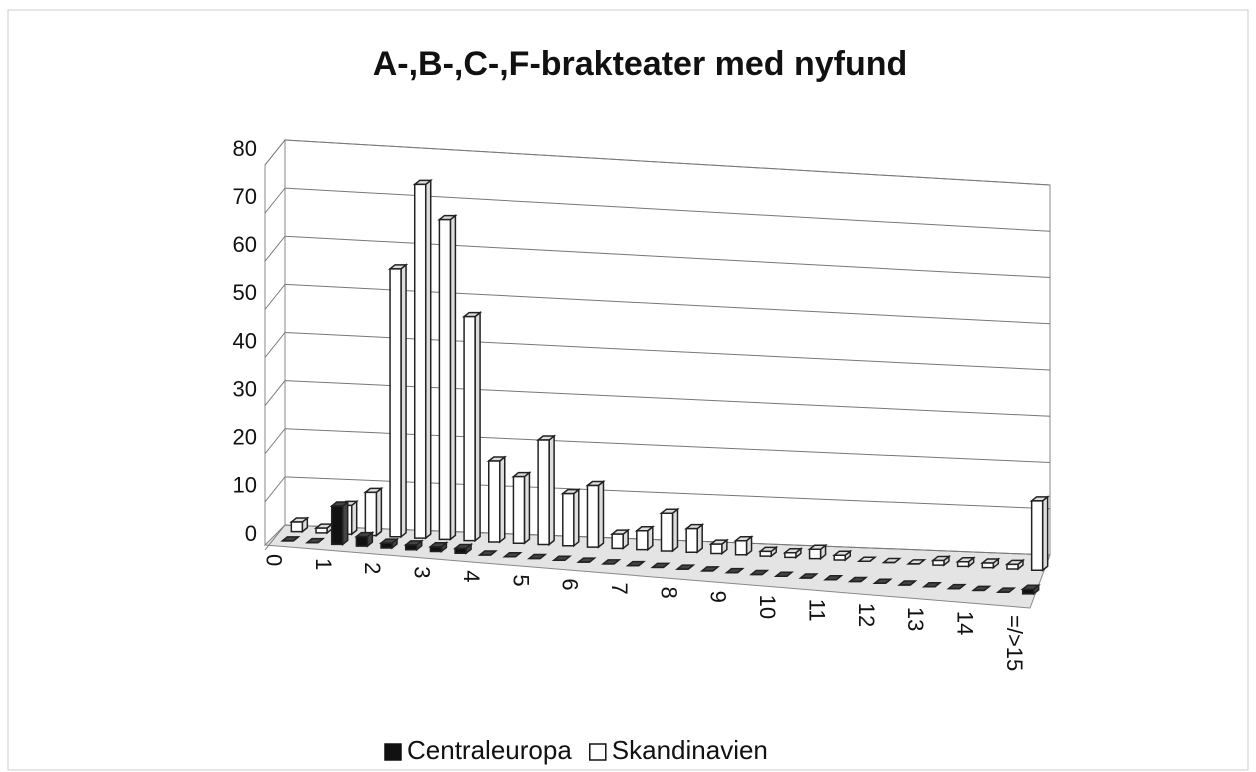  What do you see at coordinates (915, 619) in the screenshot?
I see `x-tick-label: 13` at bounding box center [915, 619].